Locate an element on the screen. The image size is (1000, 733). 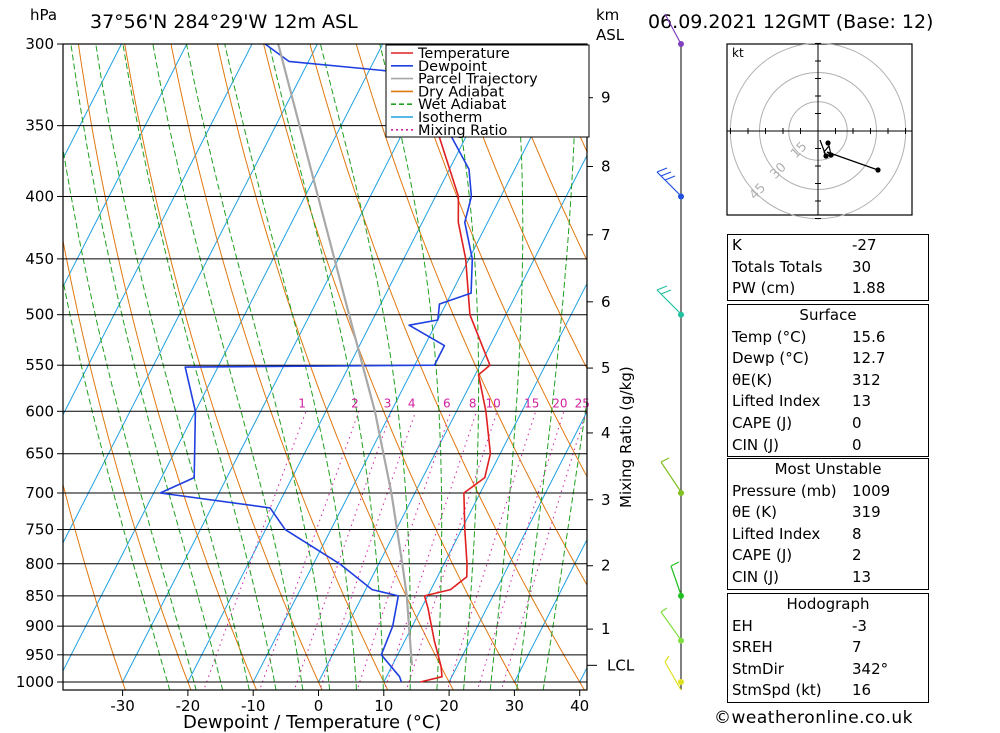
index-label: CIN (J) is located at coordinates (756, 576).